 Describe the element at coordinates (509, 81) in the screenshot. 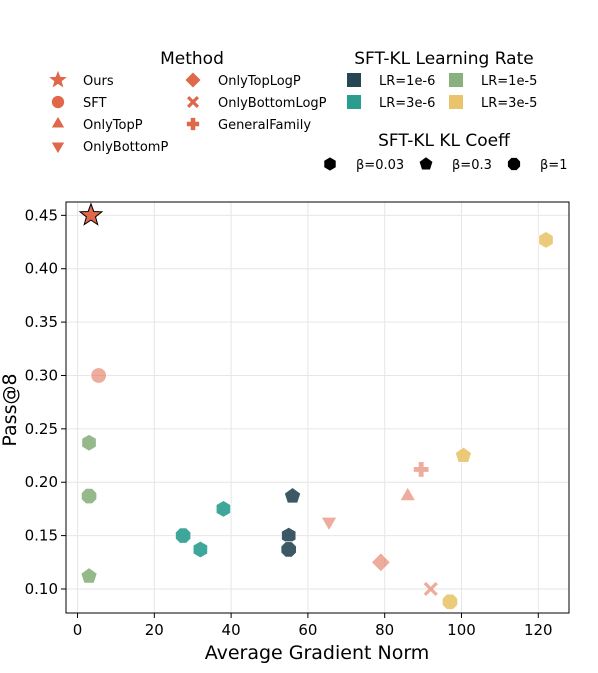

I see `legend-lr-label: LR=1e-5` at that location.